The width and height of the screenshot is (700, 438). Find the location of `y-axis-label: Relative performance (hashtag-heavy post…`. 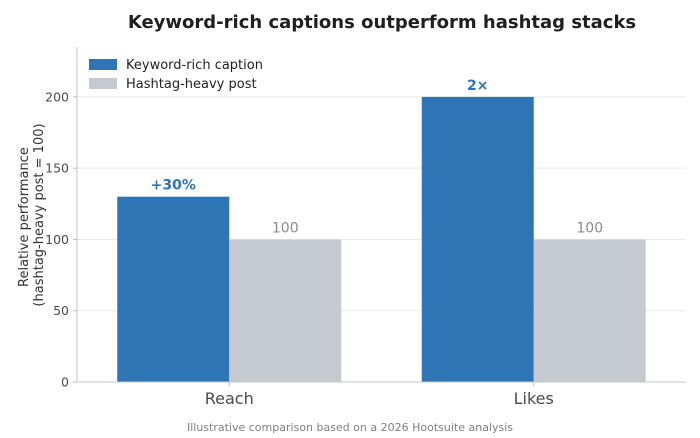

y-axis-label: Relative performance (hashtag-heavy post… is located at coordinates (32, 214).